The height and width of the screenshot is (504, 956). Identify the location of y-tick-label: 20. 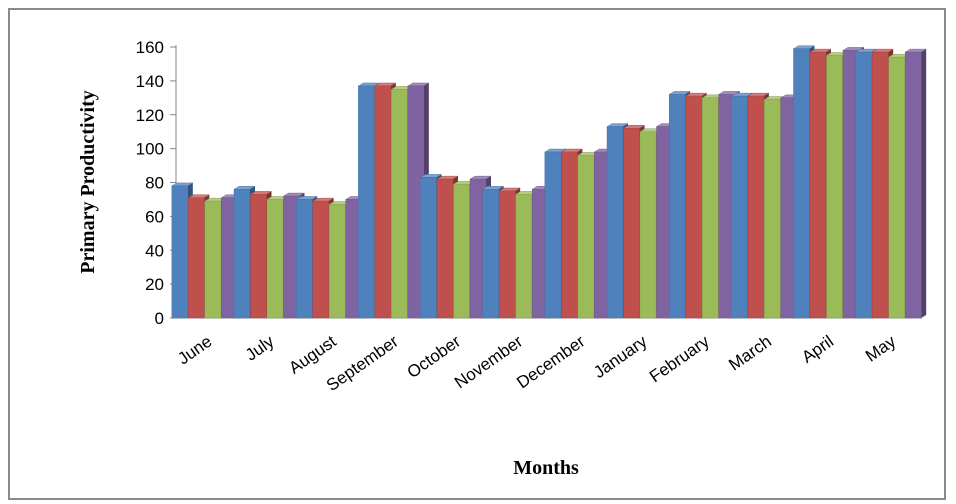
(154, 284).